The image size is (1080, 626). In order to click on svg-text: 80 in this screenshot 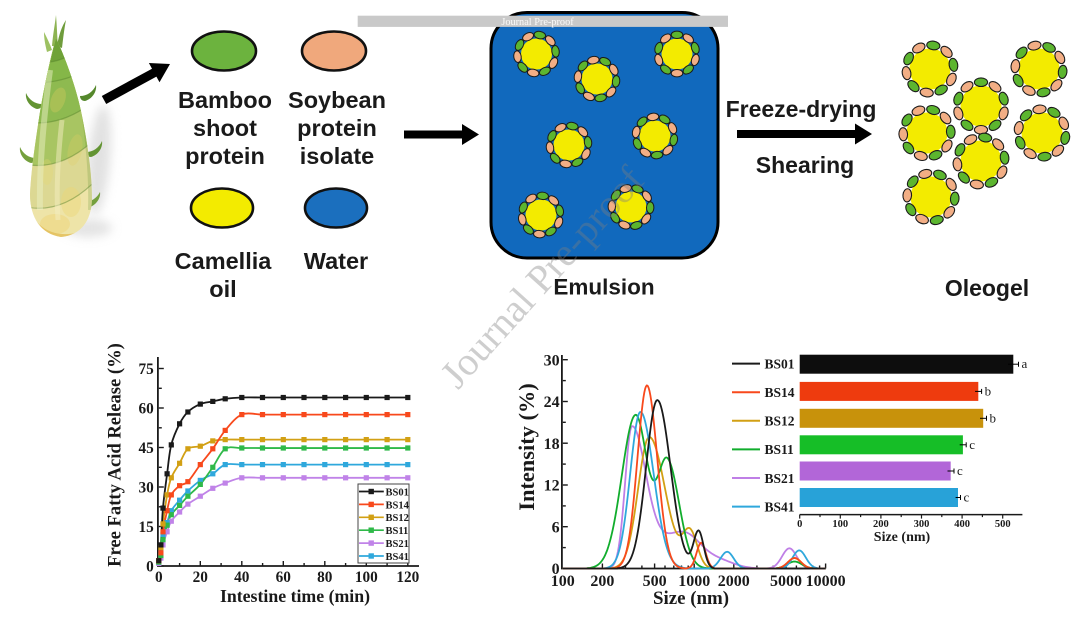, I will do `click(325, 577)`.